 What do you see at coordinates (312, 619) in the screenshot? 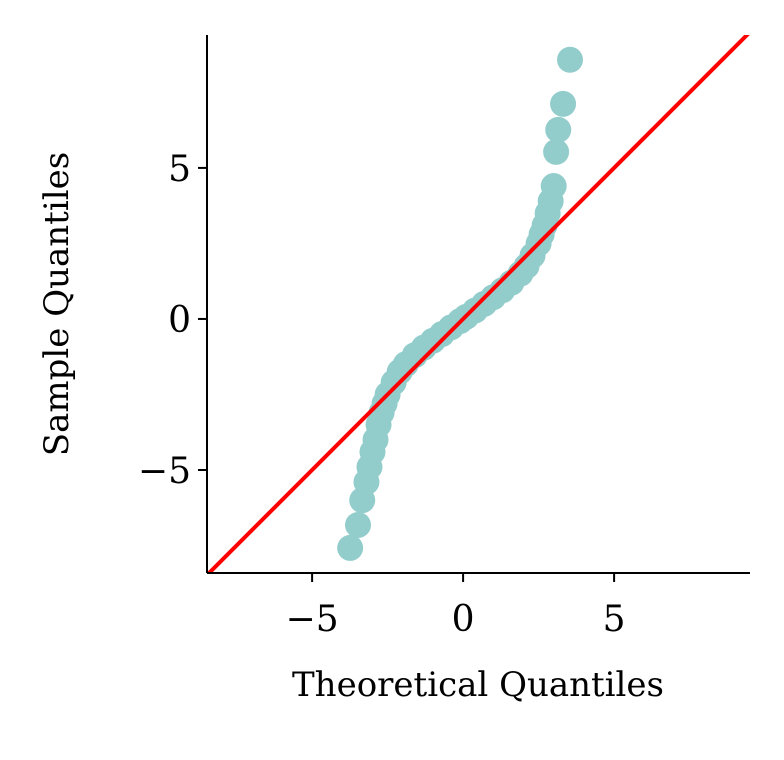
I see `x-tick-label: −5` at bounding box center [312, 619].